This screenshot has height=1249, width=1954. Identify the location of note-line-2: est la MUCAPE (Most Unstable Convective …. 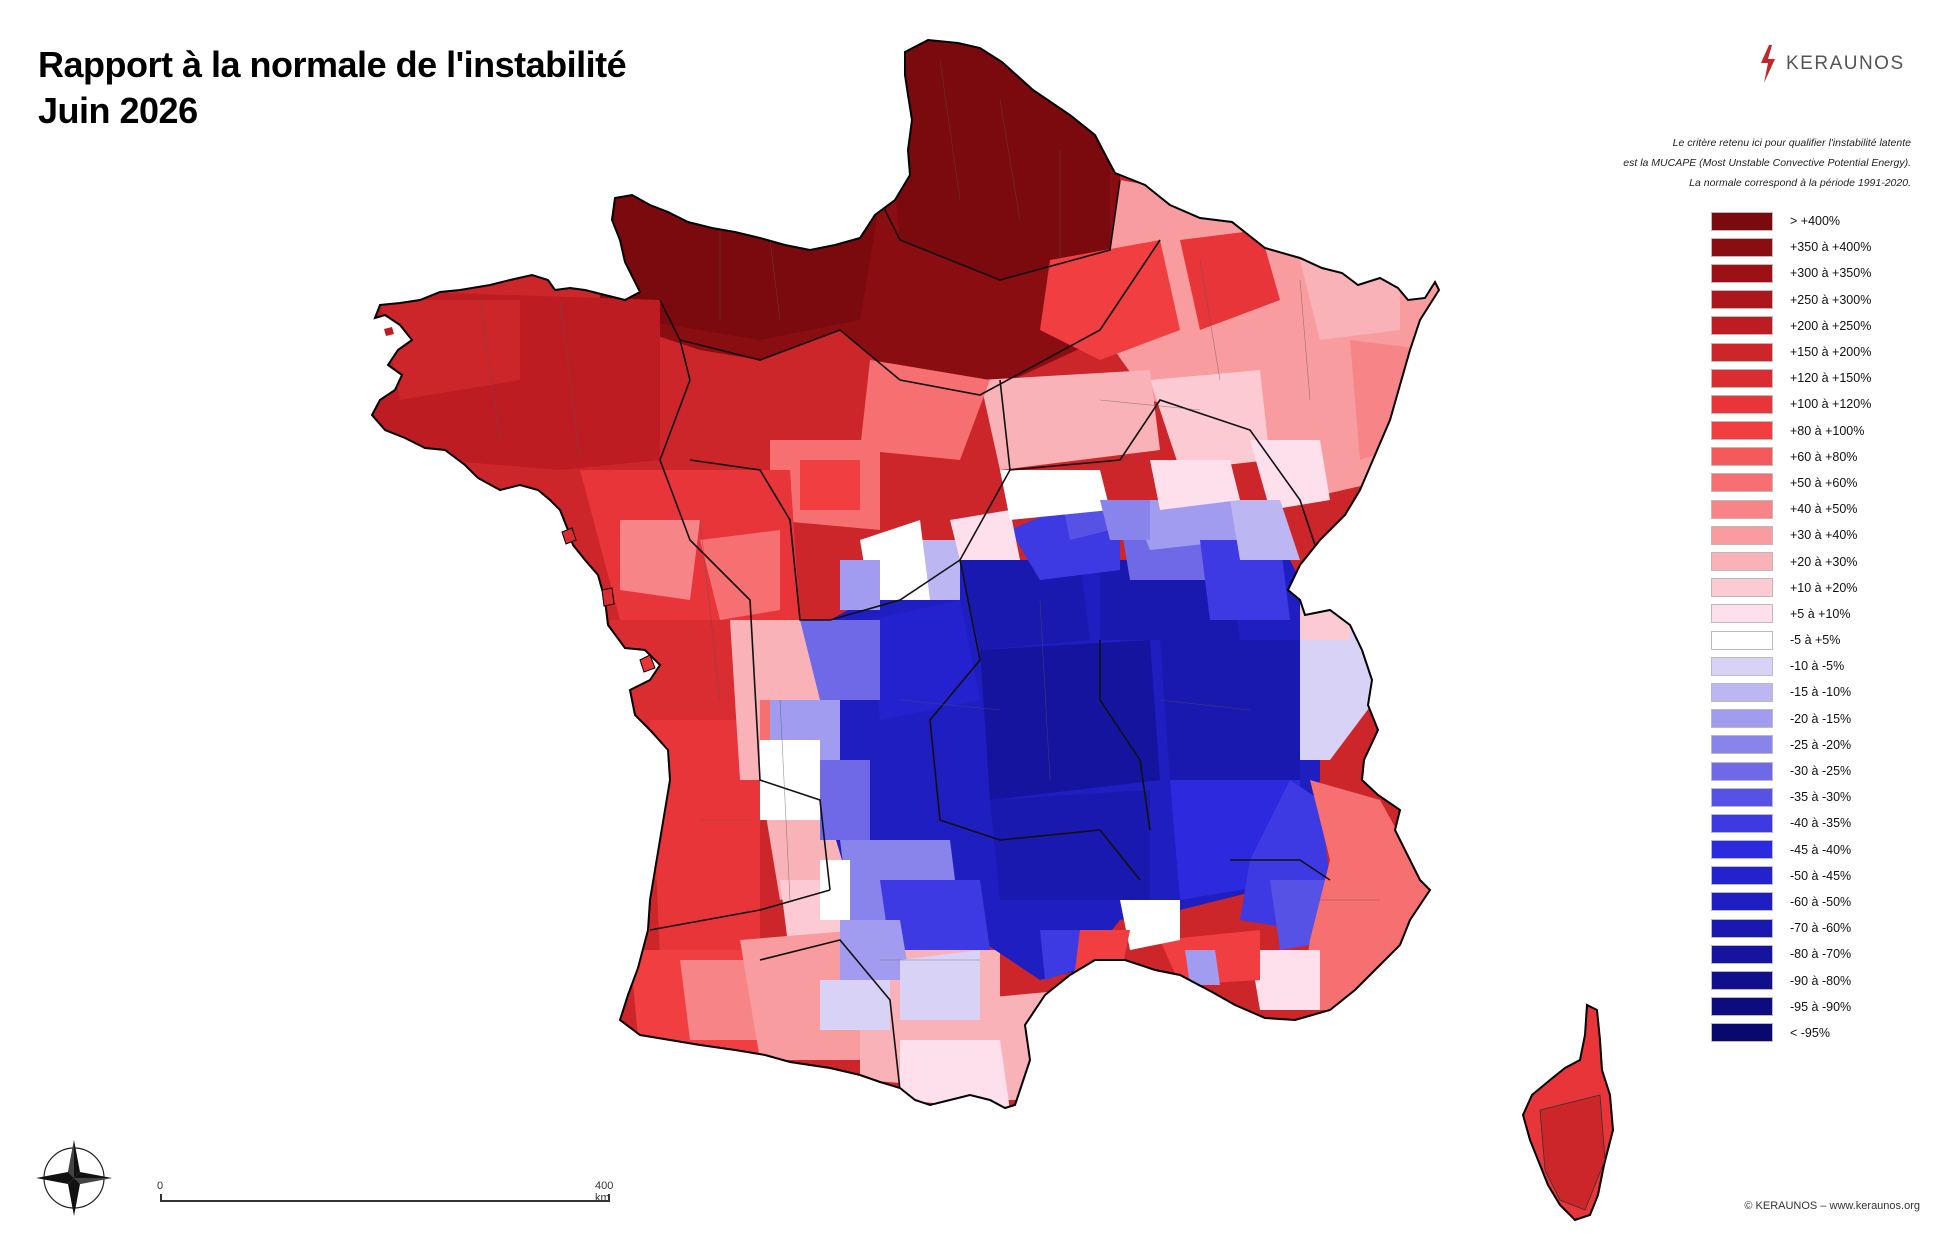
(1767, 163).